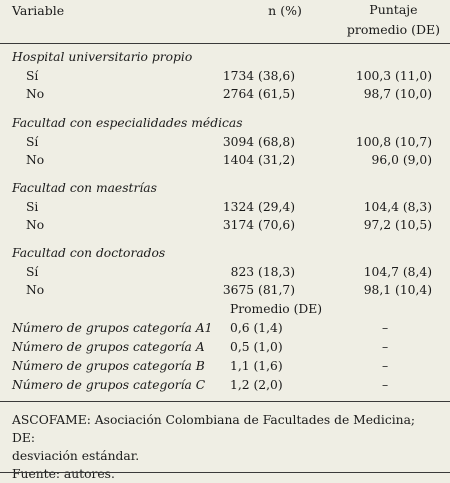 The height and width of the screenshot is (483, 450). Describe the element at coordinates (258, 94) in the screenshot. I see `row-n: 2764 (61,5)` at that location.